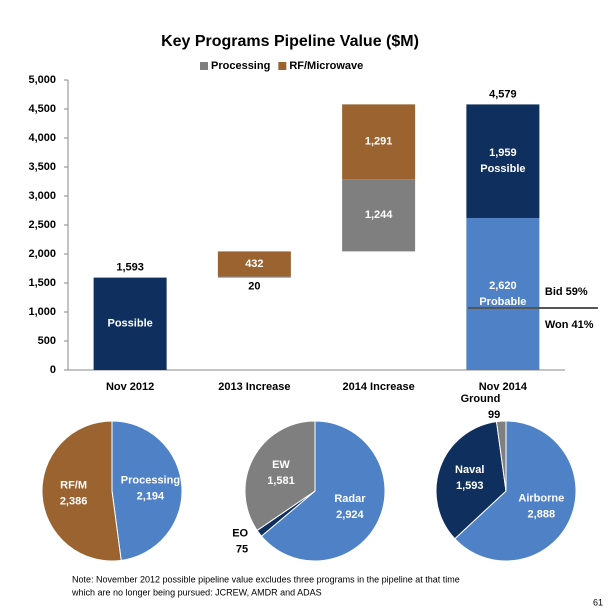 The height and width of the screenshot is (609, 616). Describe the element at coordinates (42, 225) in the screenshot. I see `y-tick-label: 2,500` at that location.